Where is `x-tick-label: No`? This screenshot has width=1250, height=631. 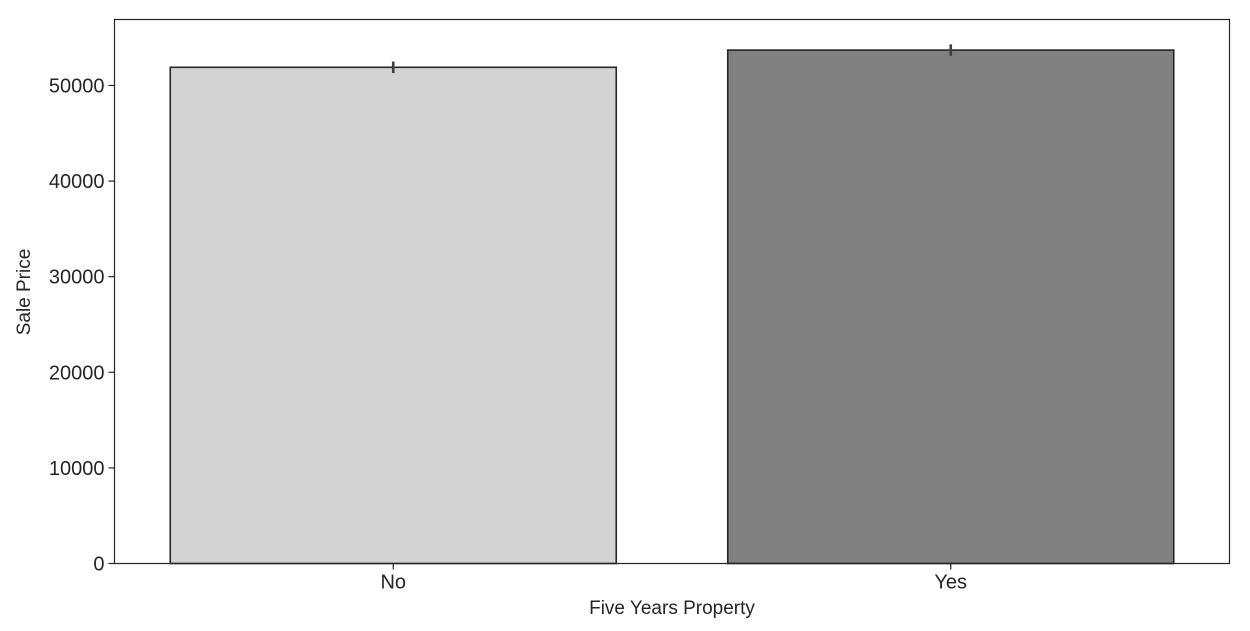 x-tick-label: No is located at coordinates (393, 583).